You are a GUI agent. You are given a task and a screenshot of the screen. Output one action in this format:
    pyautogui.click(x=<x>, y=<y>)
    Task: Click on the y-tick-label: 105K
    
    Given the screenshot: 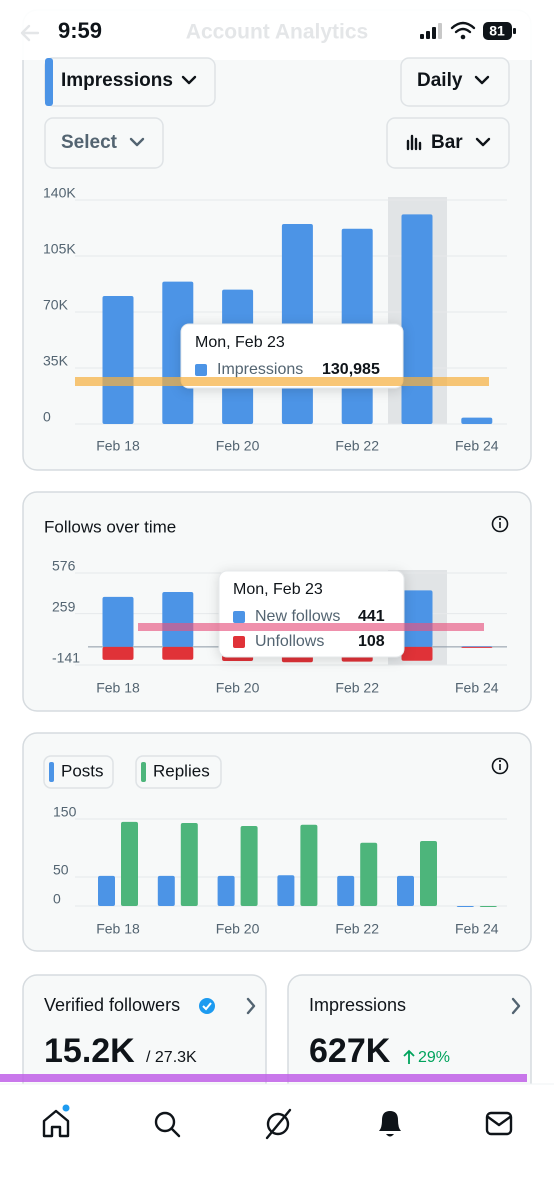 What is the action you would take?
    pyautogui.click(x=59, y=249)
    